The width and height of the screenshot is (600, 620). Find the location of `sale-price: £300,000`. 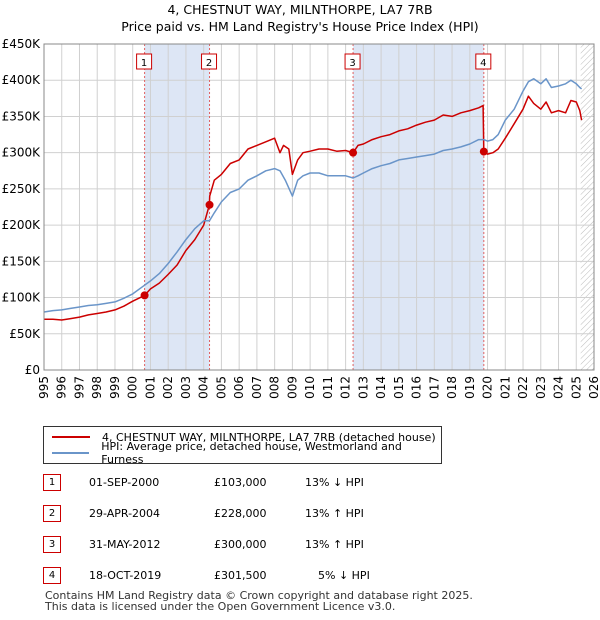

sale-price: £300,000 is located at coordinates (240, 544).